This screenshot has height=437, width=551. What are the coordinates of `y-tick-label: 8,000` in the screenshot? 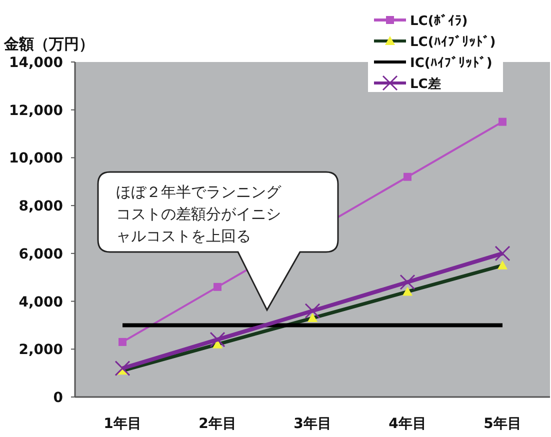 It's located at (41, 206).